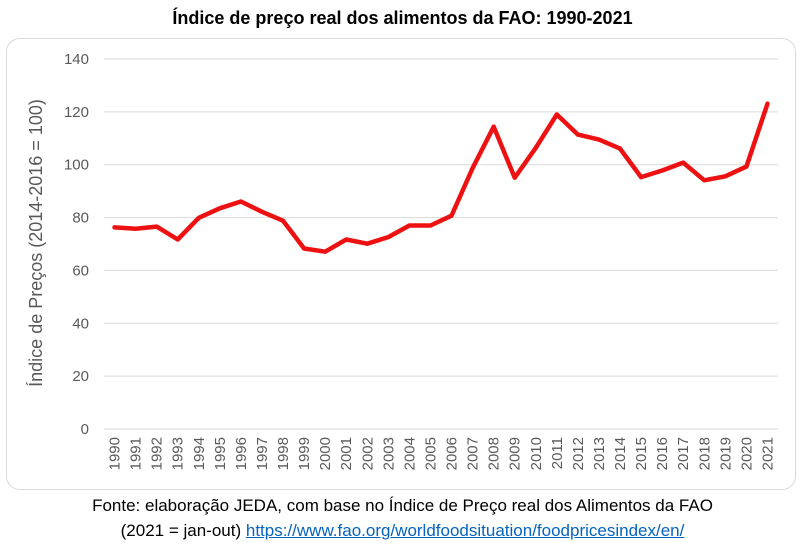 This screenshot has height=547, width=805. I want to click on y-axis-label: Índice de Preços (2014-2016 = 100), so click(36, 243).